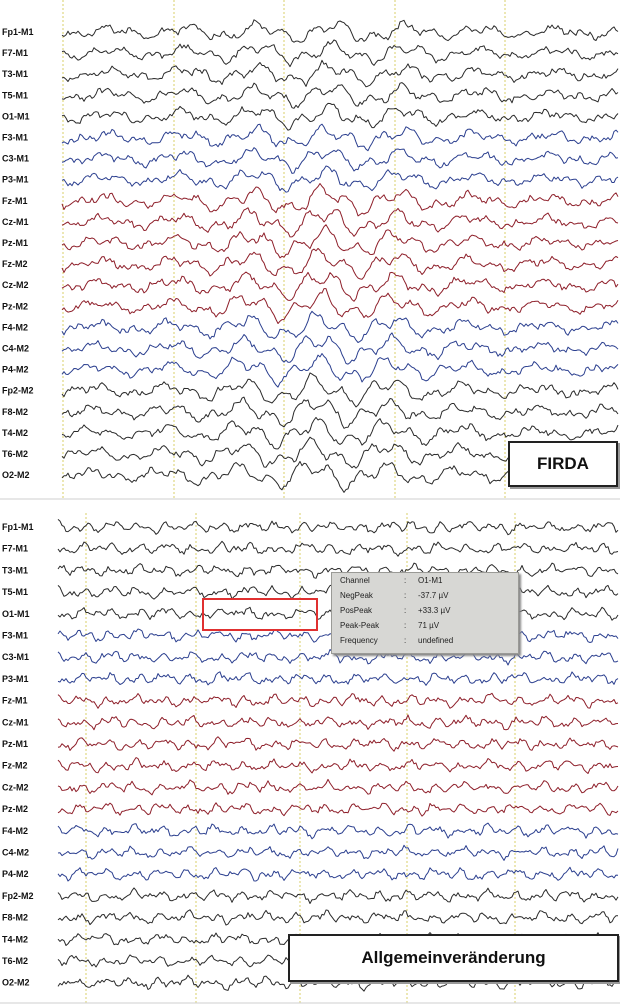  I want to click on tooltip-key: PosPeak, so click(356, 610).